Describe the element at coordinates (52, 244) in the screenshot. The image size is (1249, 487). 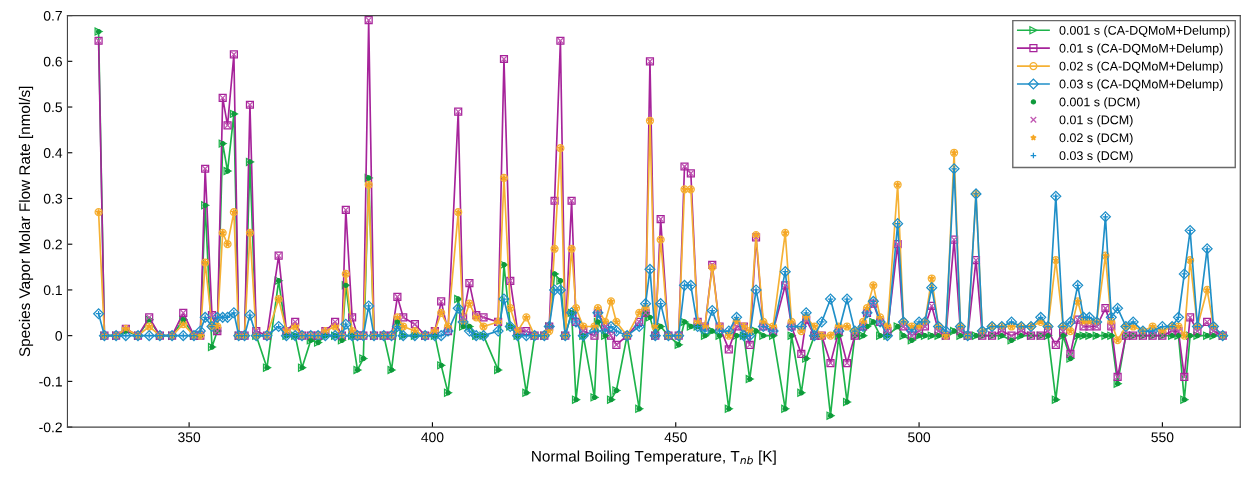
I see `y-tick-label: 0.2` at that location.